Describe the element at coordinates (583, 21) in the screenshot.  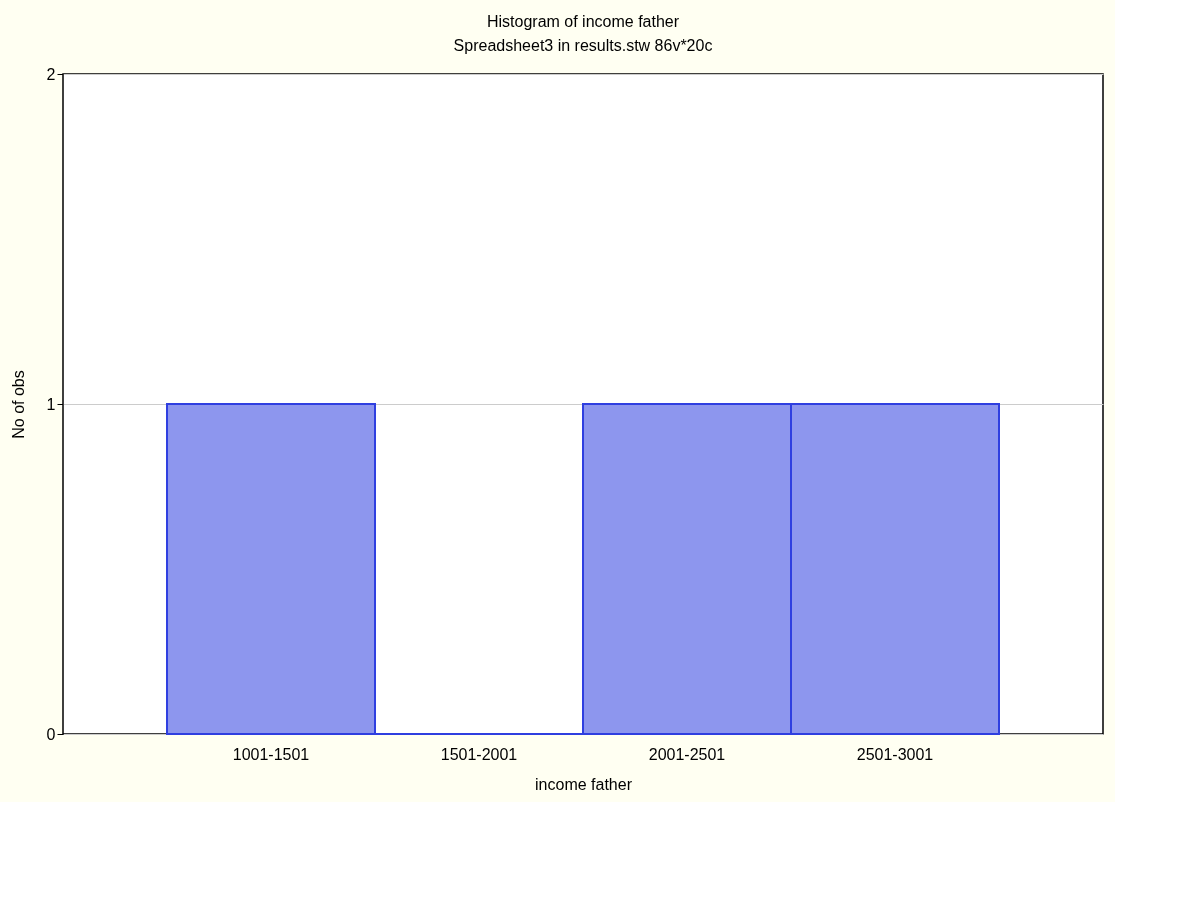
I see `chart-title: Histogram of income father` at that location.